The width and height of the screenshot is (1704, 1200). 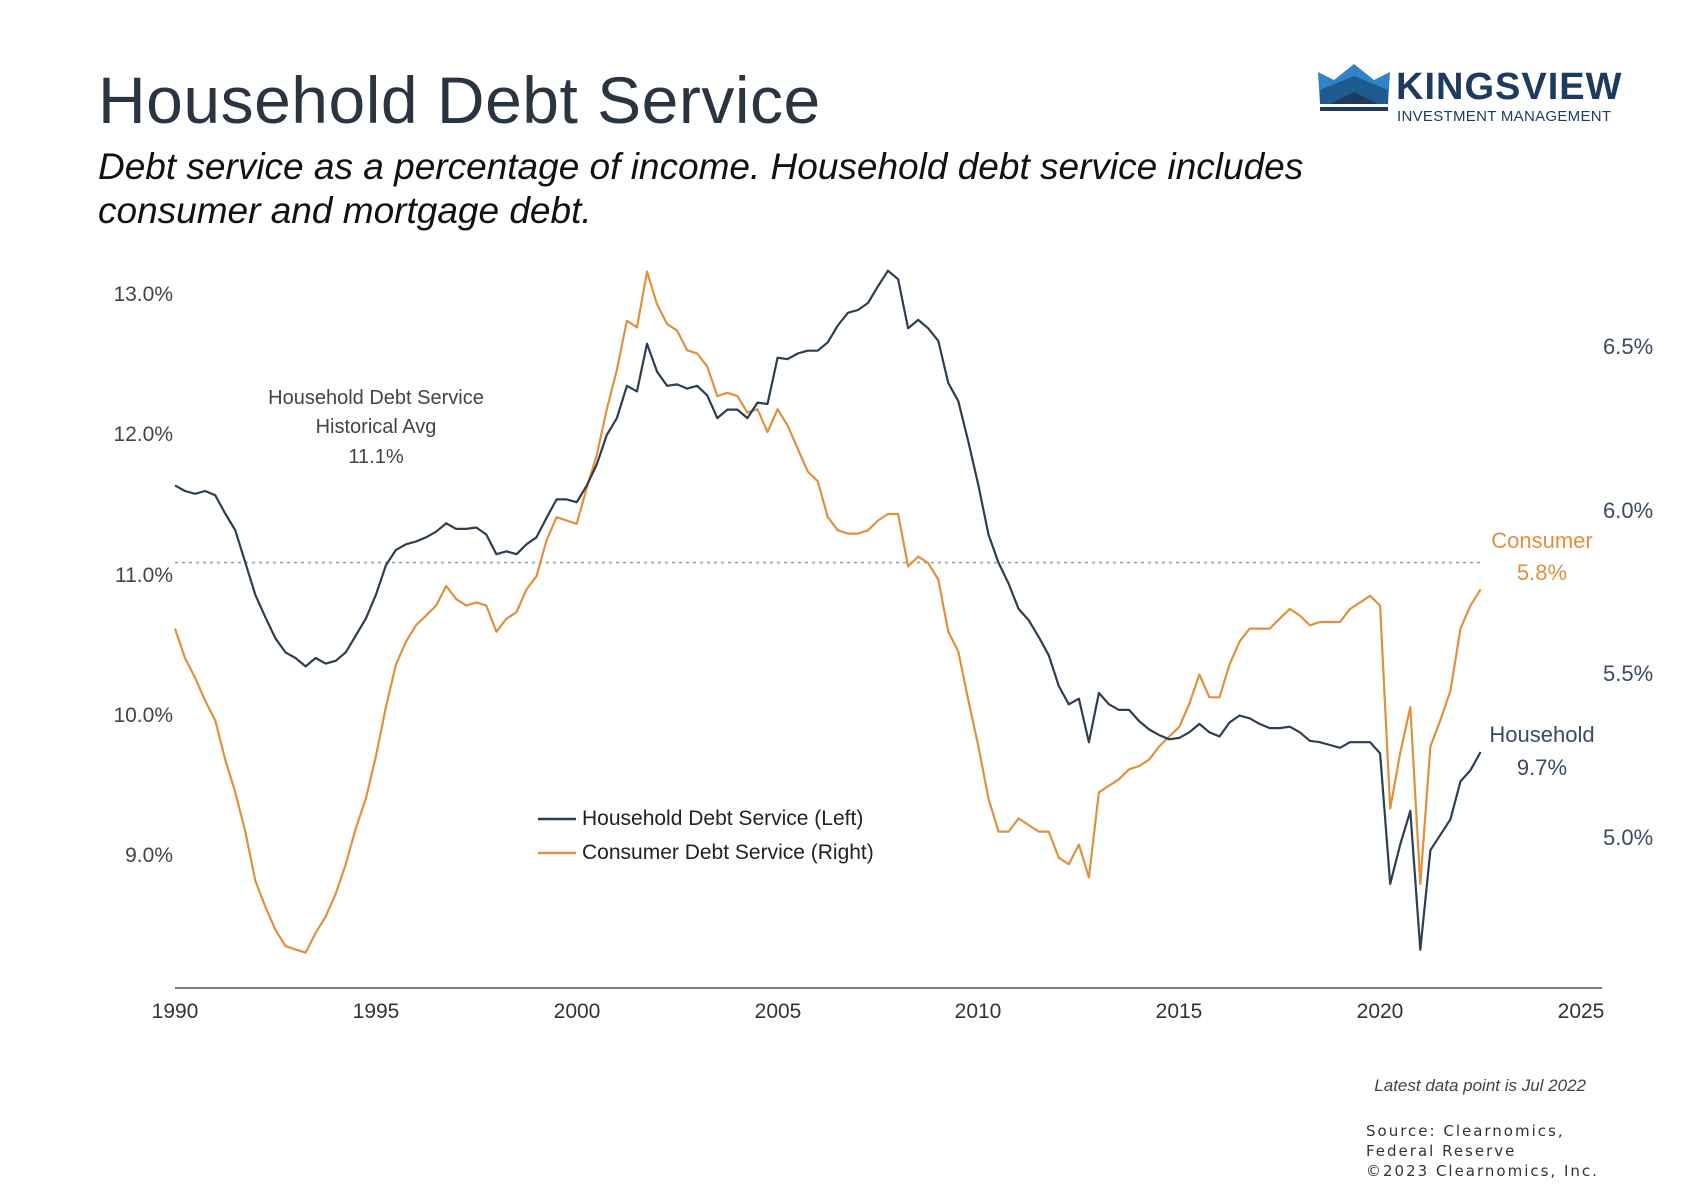 I want to click on x-tick-label: 2005, so click(x=778, y=1011).